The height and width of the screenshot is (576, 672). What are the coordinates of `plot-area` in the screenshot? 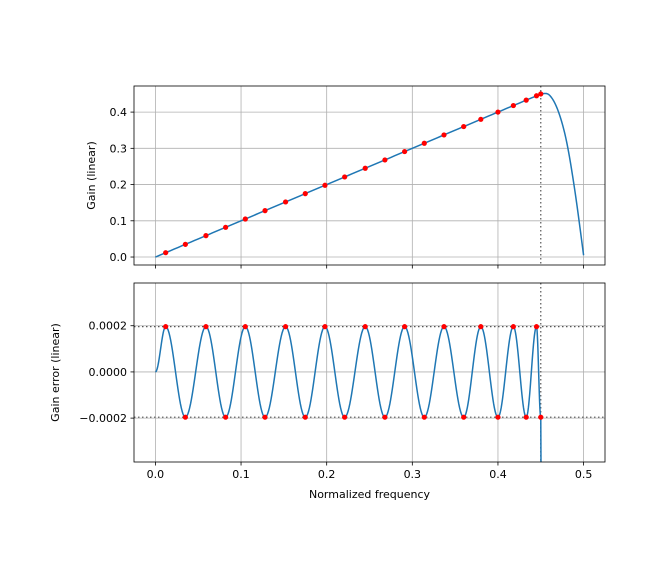 It's located at (349, 393).